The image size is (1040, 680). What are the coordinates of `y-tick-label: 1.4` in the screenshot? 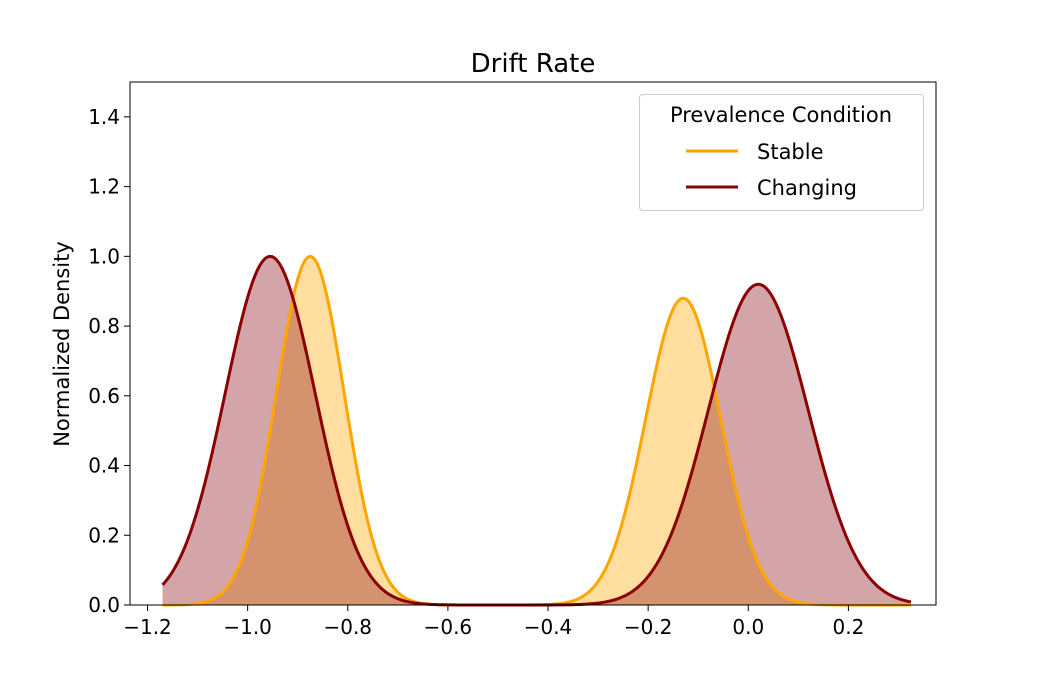 It's located at (104, 117).